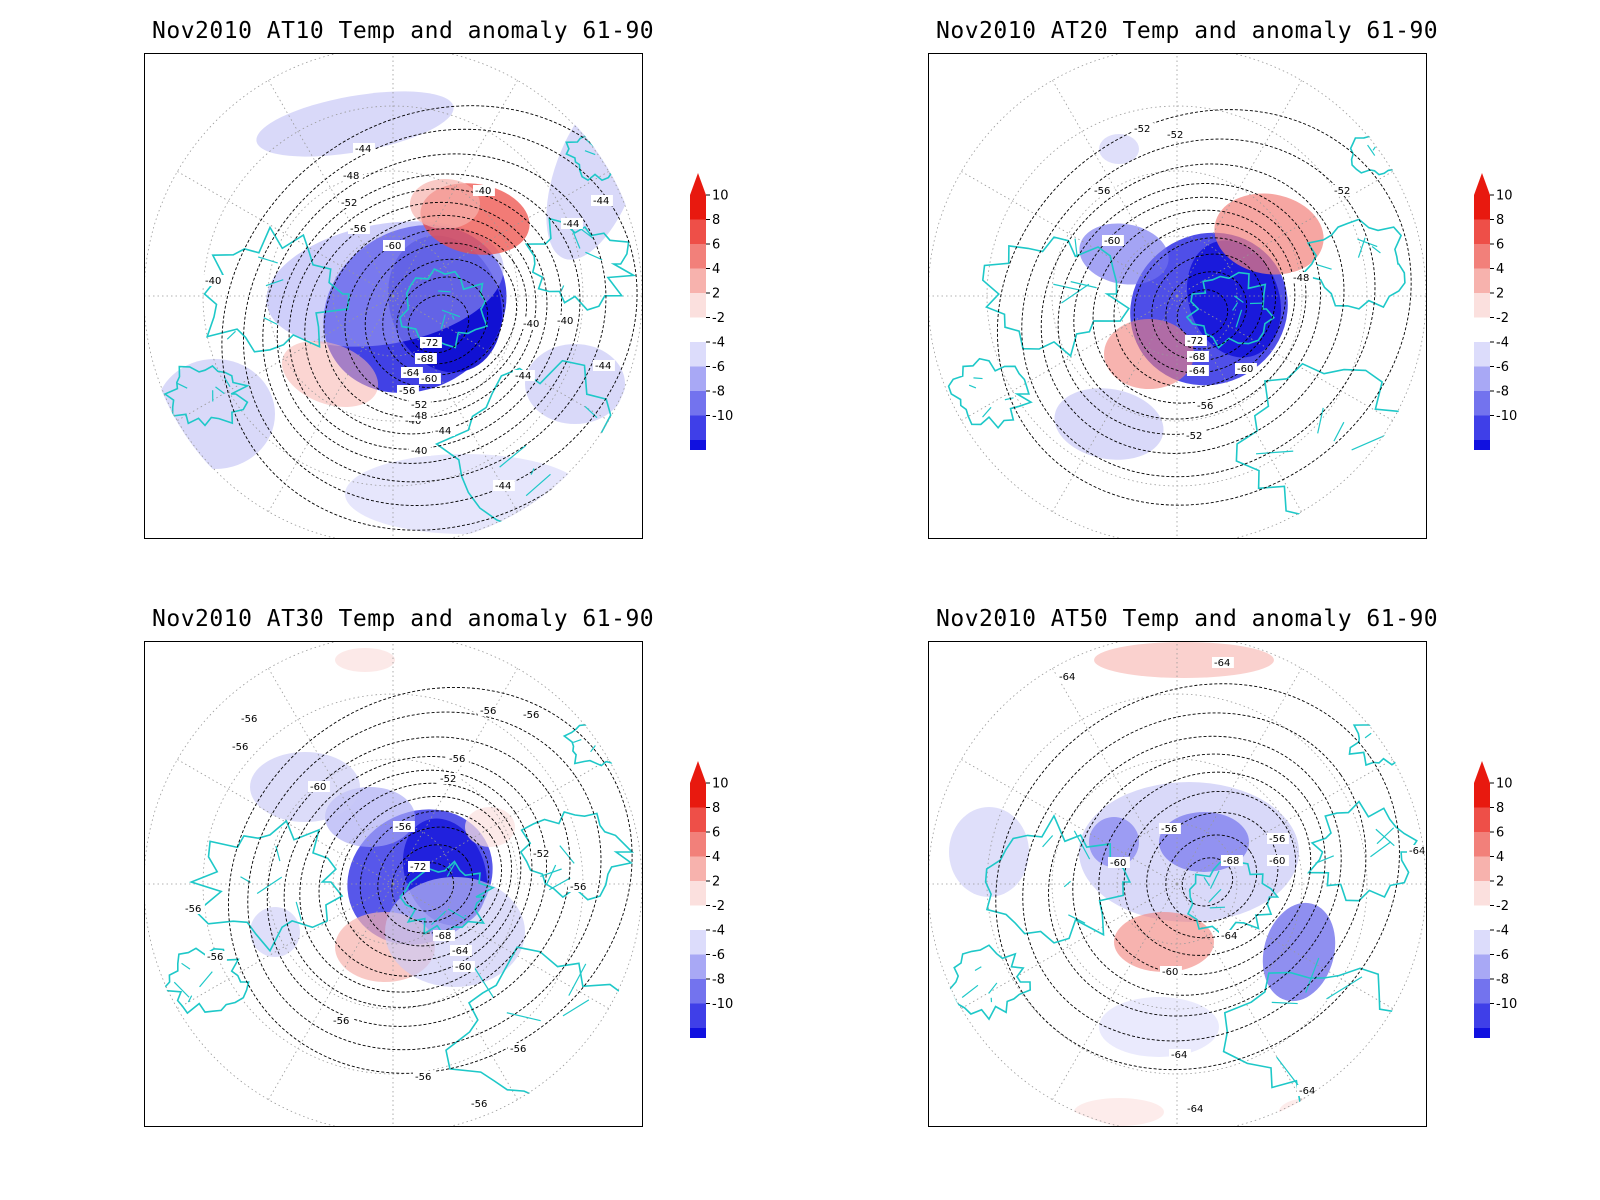 This screenshot has width=1600, height=1200. What do you see at coordinates (403, 31) in the screenshot?
I see `panel-title: Nov2010 AT10 Temp and anomaly 61-90` at bounding box center [403, 31].